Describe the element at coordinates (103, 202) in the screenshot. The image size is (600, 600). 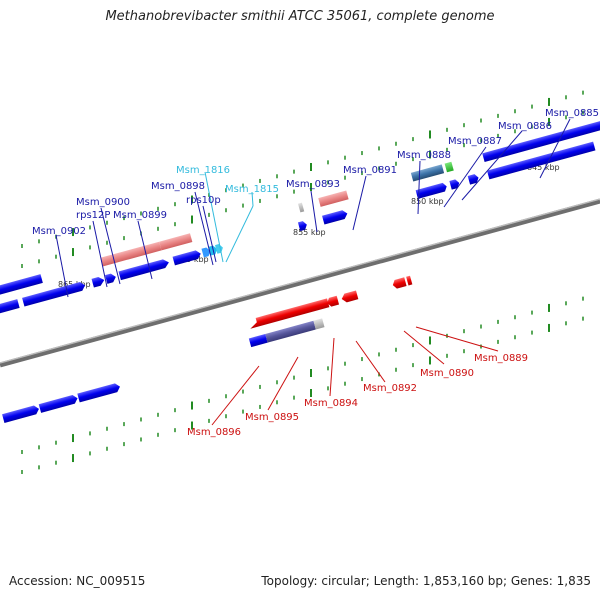
I see `label-Msm_0900: Msm_0900` at that location.